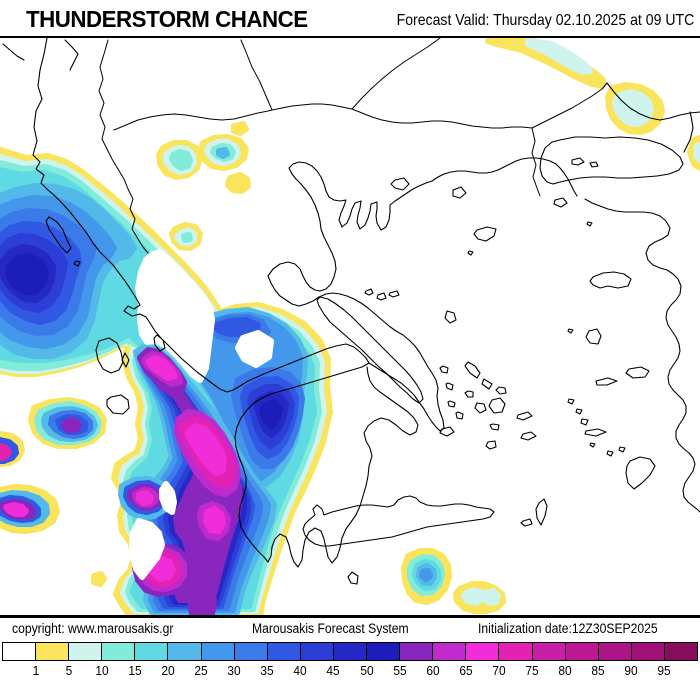  Describe the element at coordinates (109, 355) in the screenshot. I see `kefalonia-island` at that location.